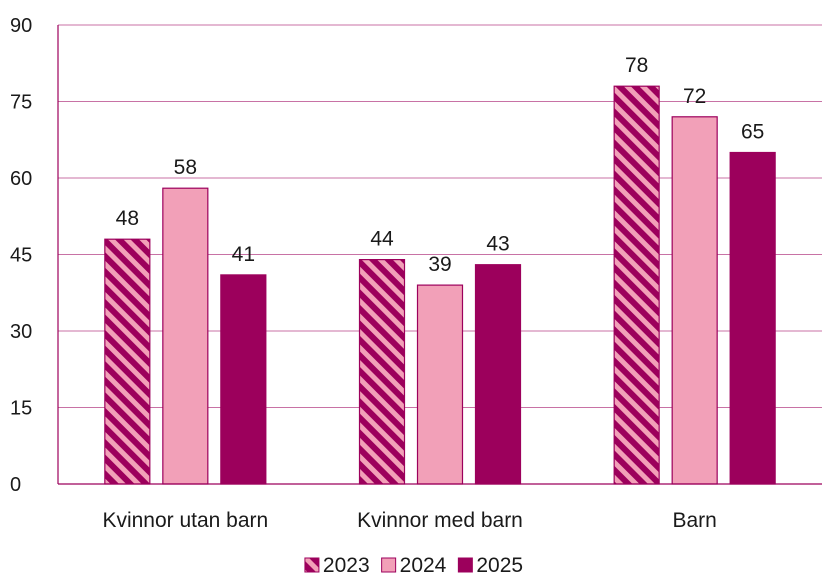 The height and width of the screenshot is (582, 828). Describe the element at coordinates (127, 218) in the screenshot. I see `data-label: 48` at that location.